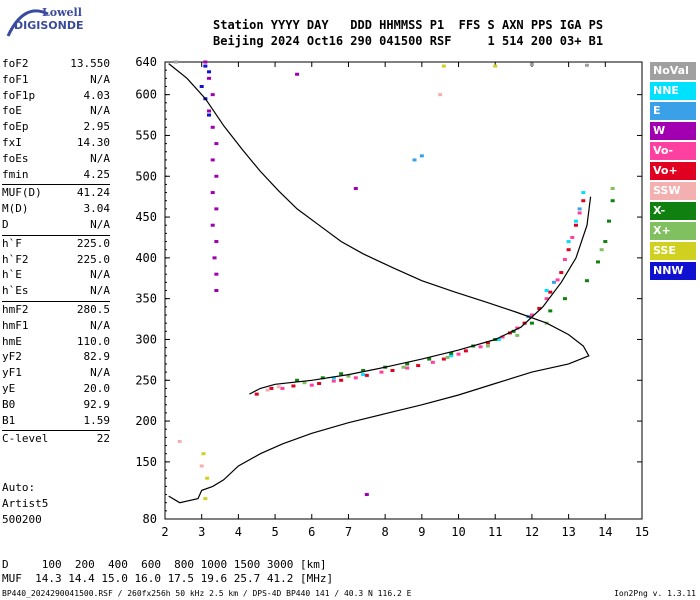  What do you see at coordinates (146, 462) in the screenshot?
I see `y-tick-label: 150` at bounding box center [146, 462].